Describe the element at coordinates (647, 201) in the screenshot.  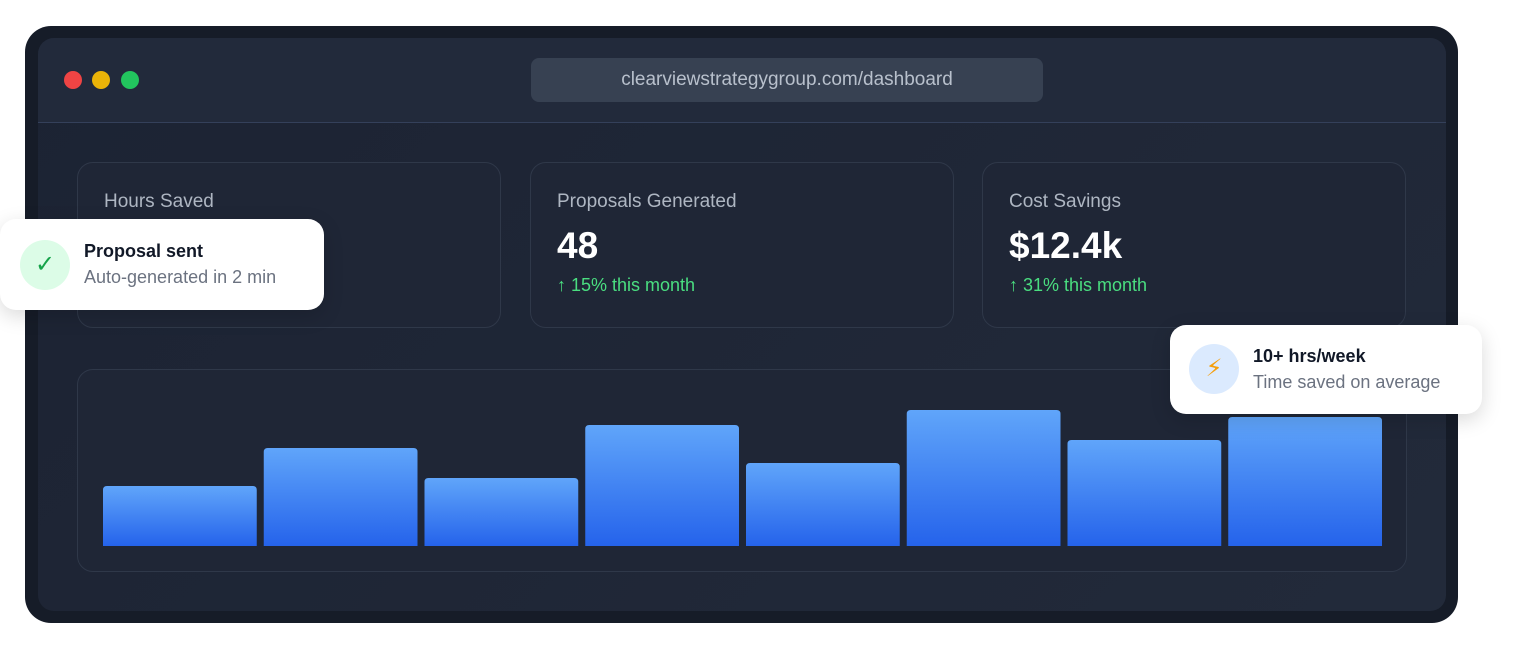
I see `stat-label: Proposals Generated` at that location.